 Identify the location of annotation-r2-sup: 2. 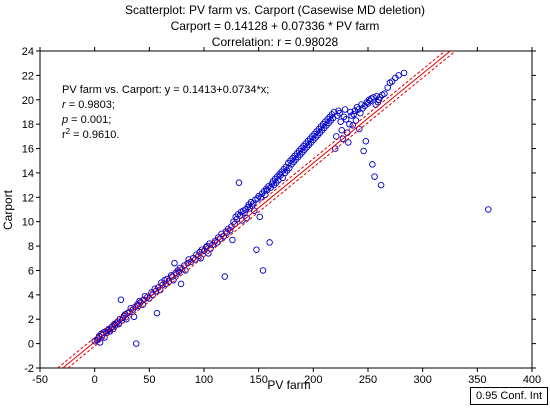
(68, 131).